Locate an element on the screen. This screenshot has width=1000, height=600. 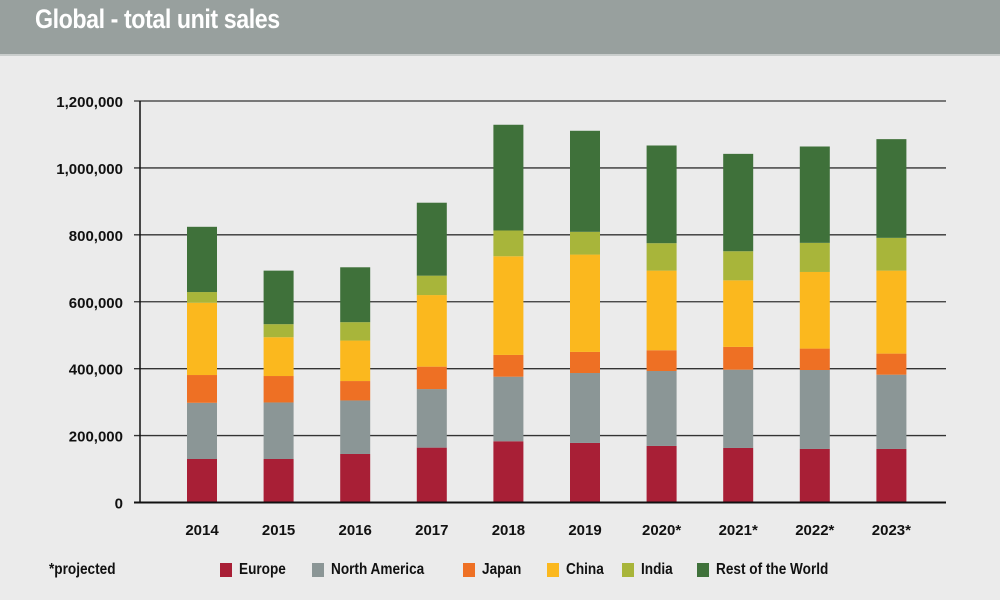
chart-title: Global - total unit sales is located at coordinates (157, 19).